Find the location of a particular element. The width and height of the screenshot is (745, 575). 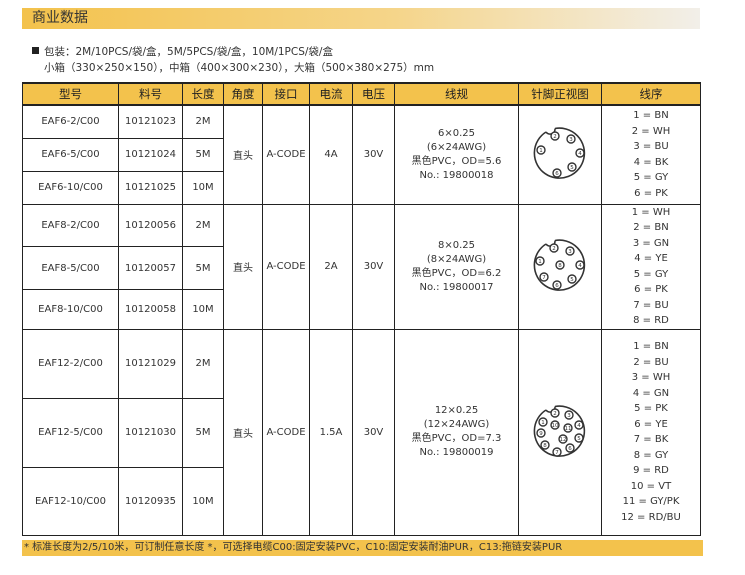

wire-entry: 6 = YE is located at coordinates (651, 424).